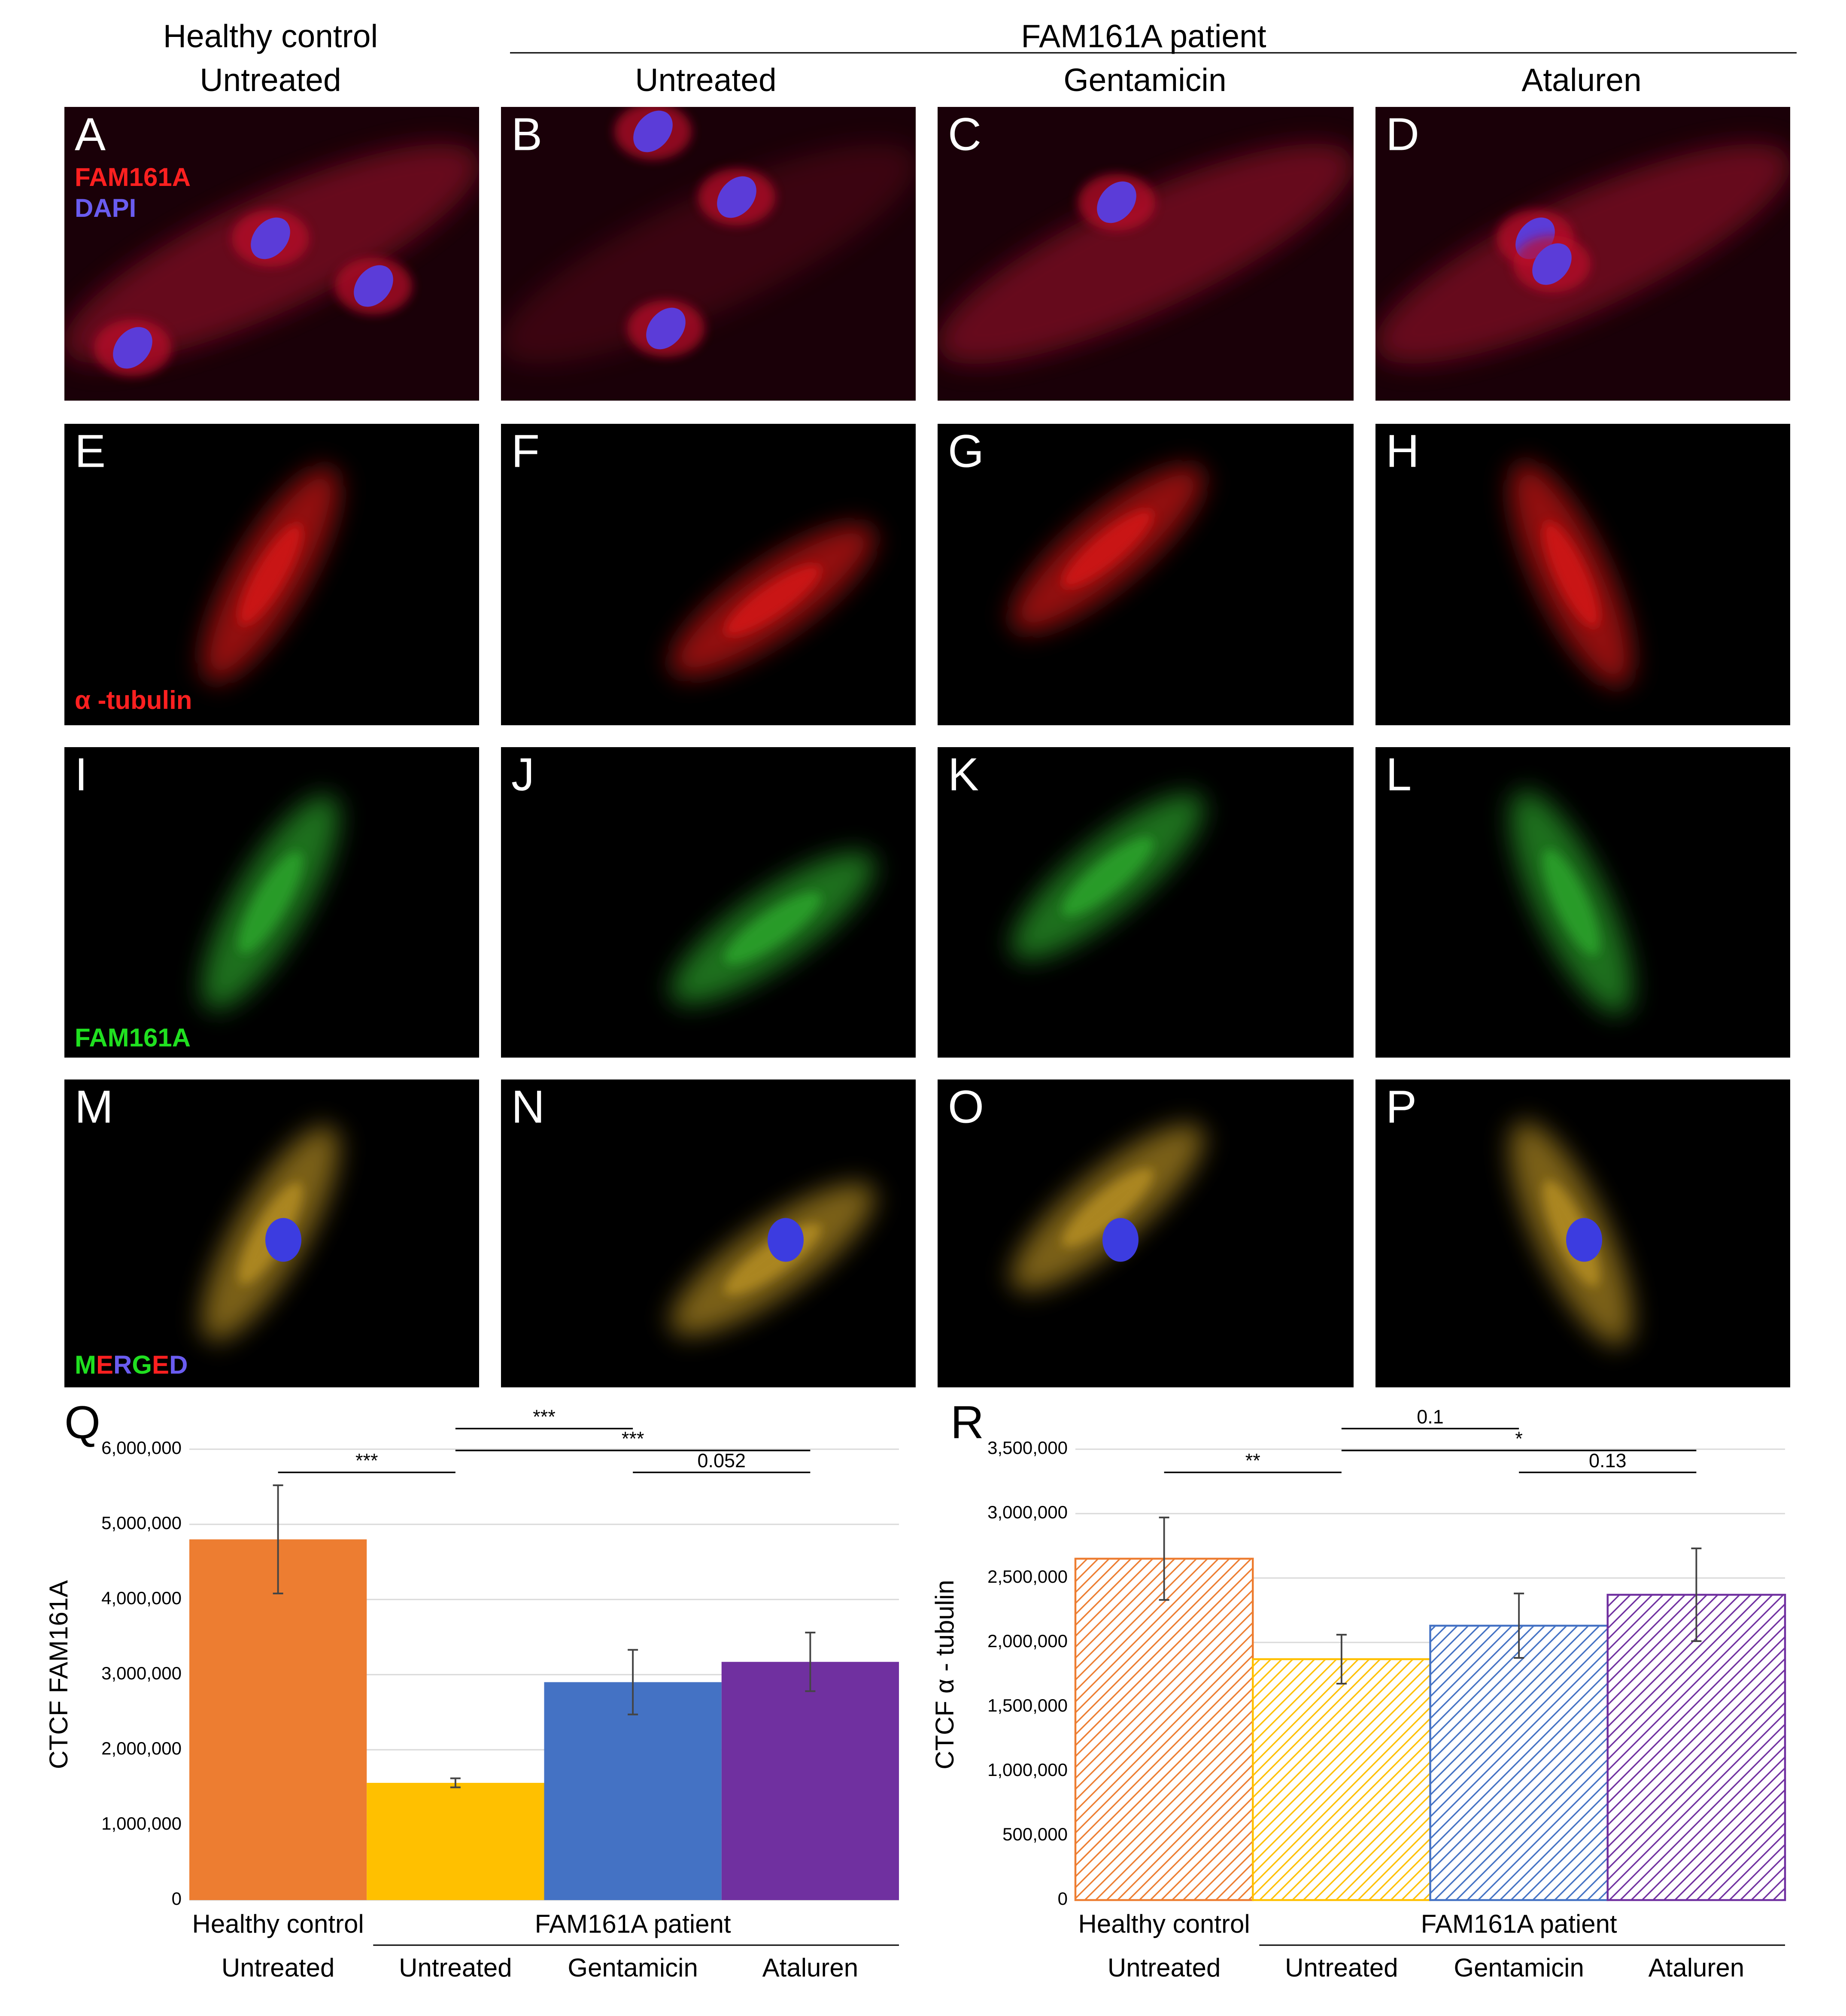  I want to click on panel-letter: Q, so click(82, 1422).